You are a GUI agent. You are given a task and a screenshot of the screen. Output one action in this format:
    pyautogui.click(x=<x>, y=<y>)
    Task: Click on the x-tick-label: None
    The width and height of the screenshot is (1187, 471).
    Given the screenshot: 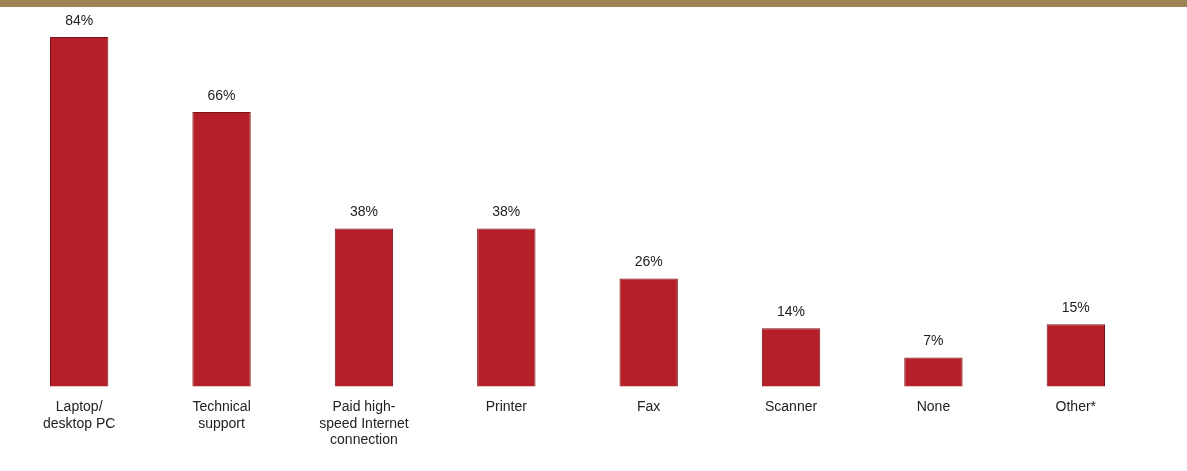 What is the action you would take?
    pyautogui.click(x=933, y=405)
    